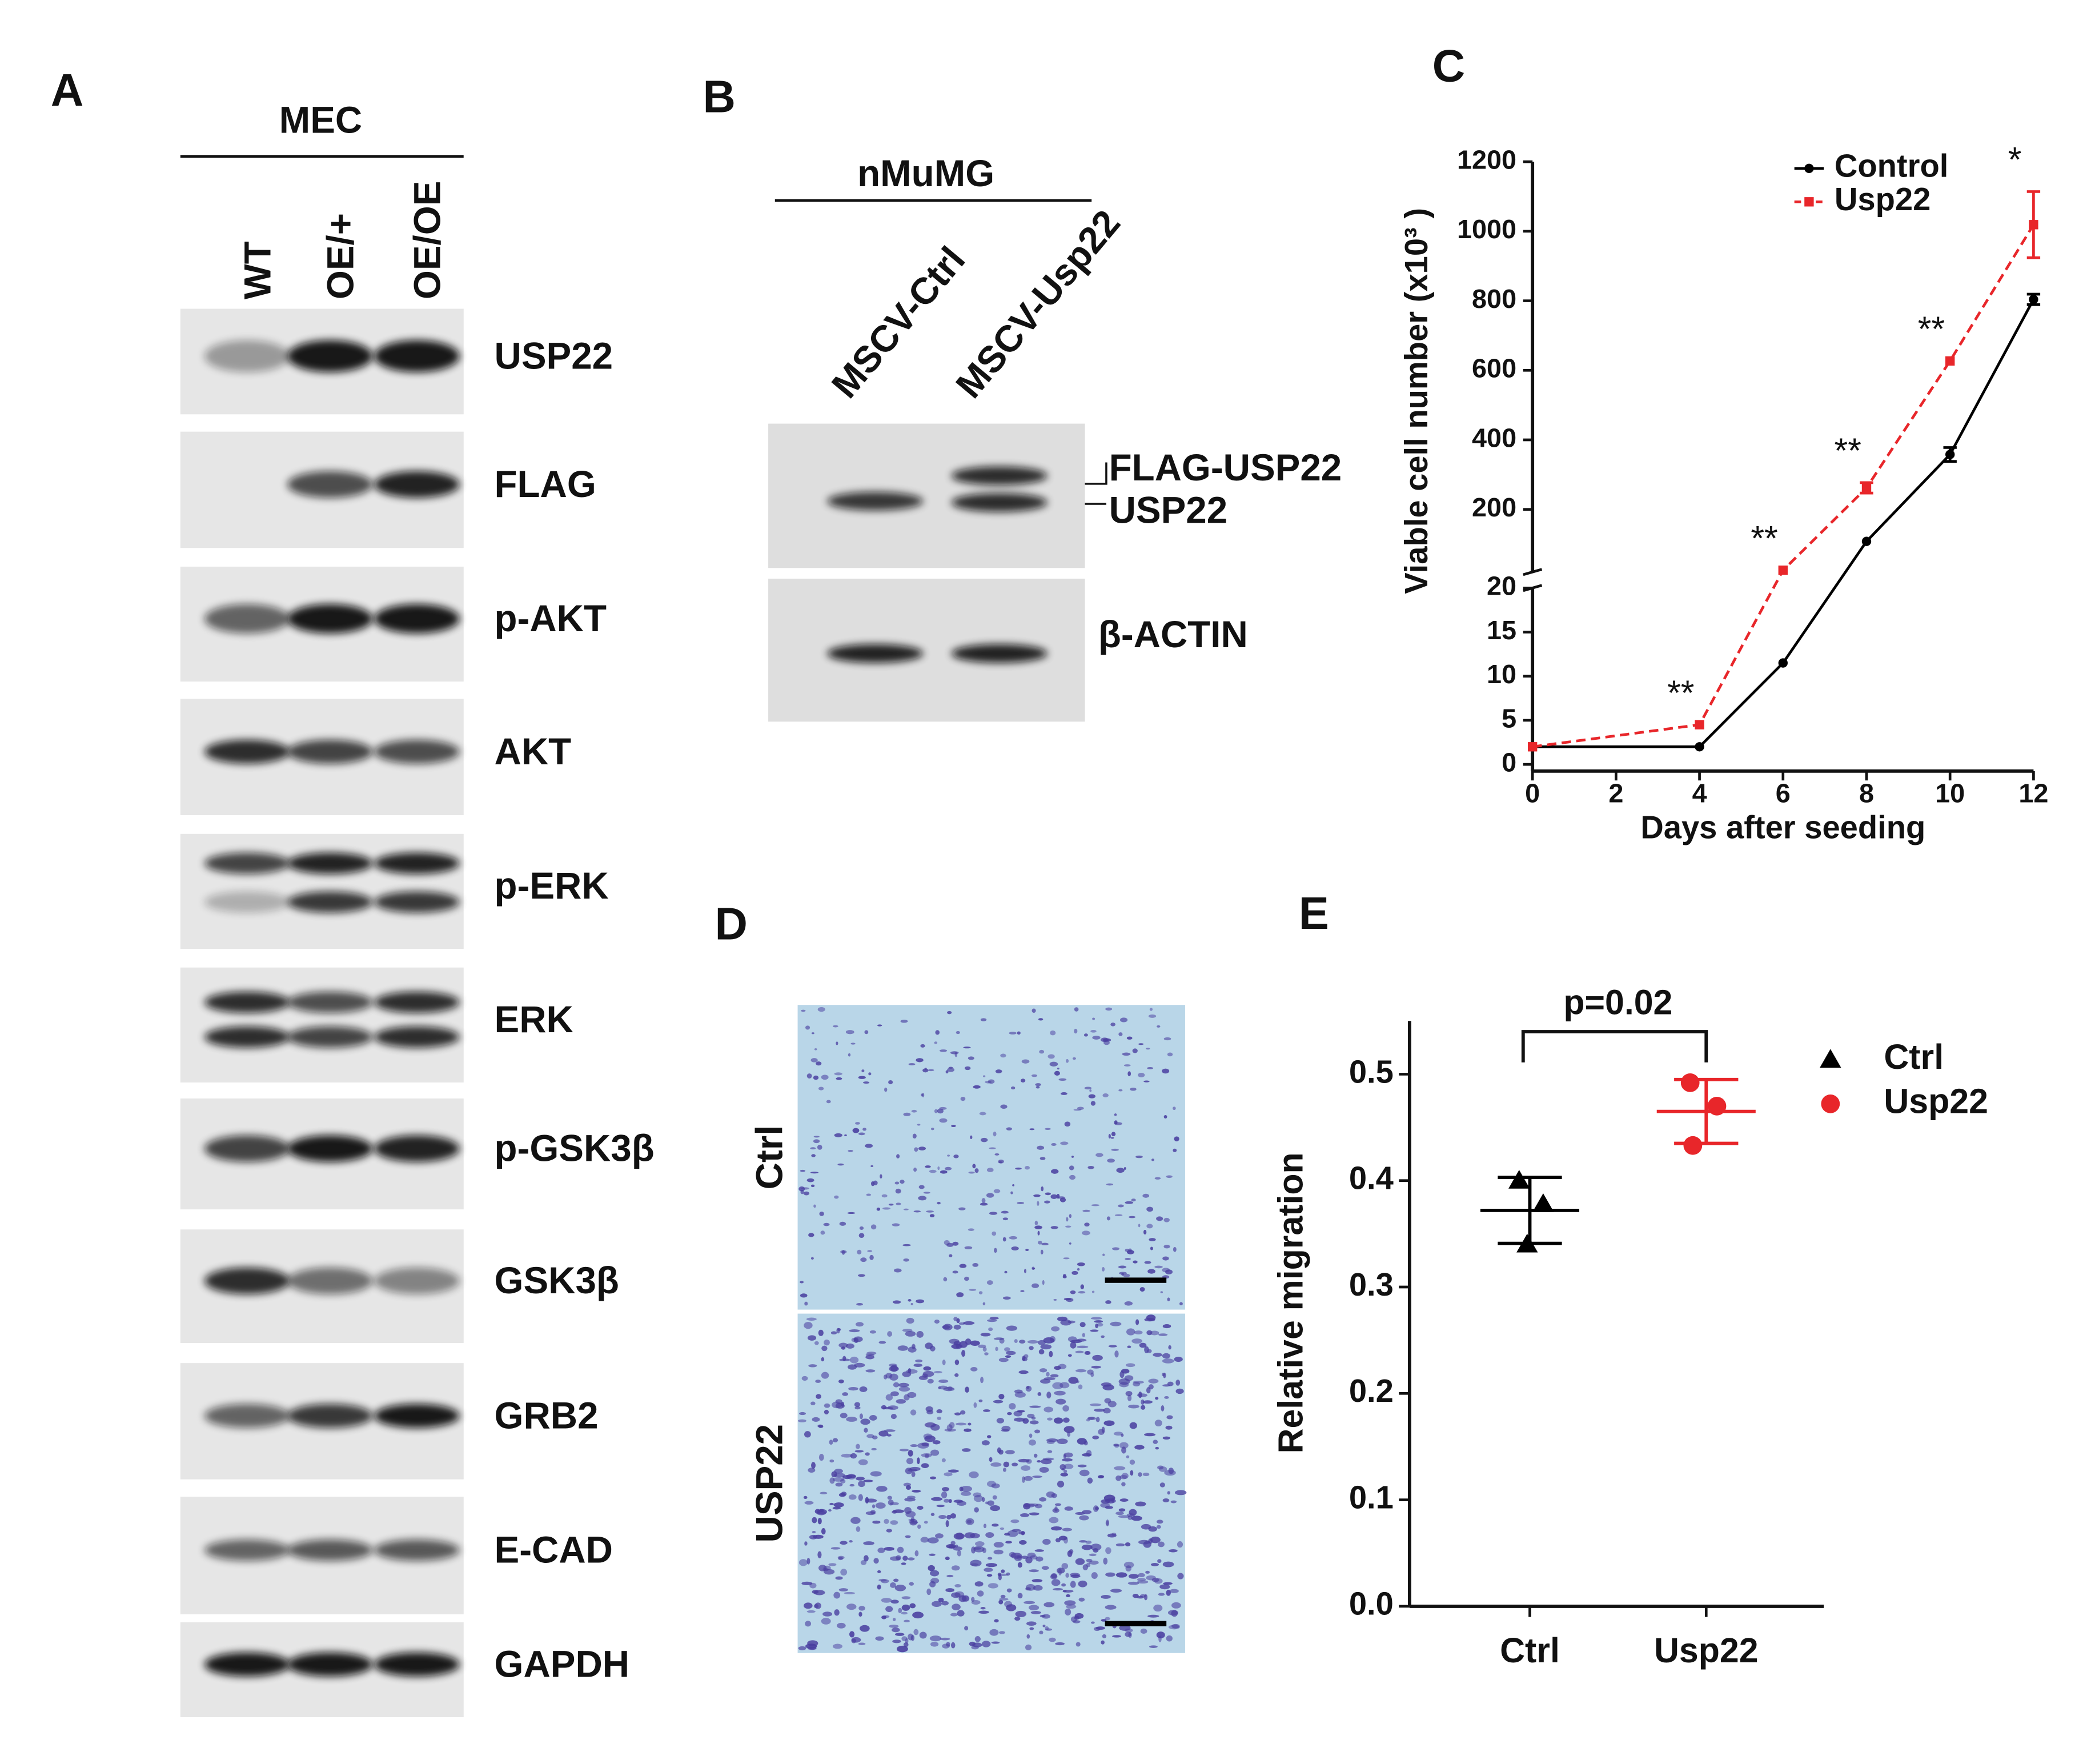 The image size is (2095, 1764). I want to click on band, so click(875, 501).